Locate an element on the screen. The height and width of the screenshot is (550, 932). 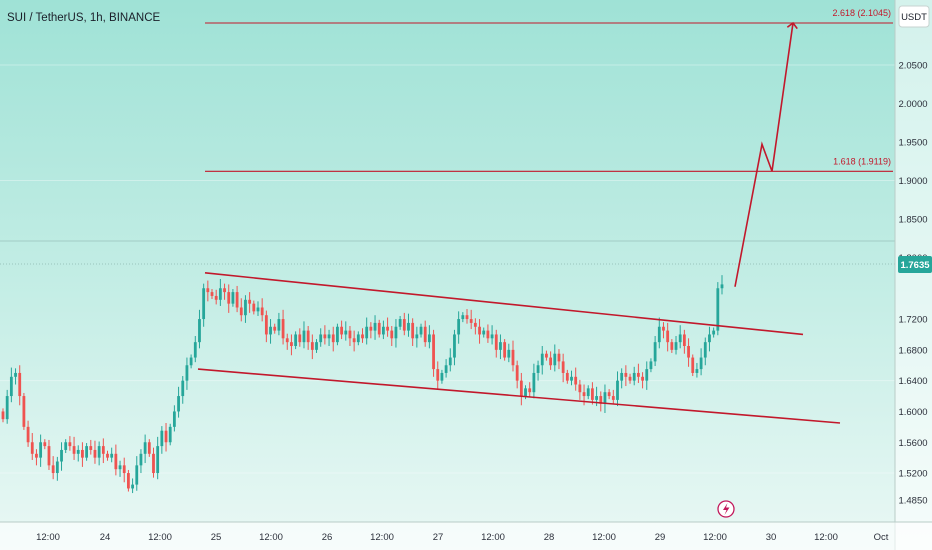
currency-button is located at coordinates (914, 16).